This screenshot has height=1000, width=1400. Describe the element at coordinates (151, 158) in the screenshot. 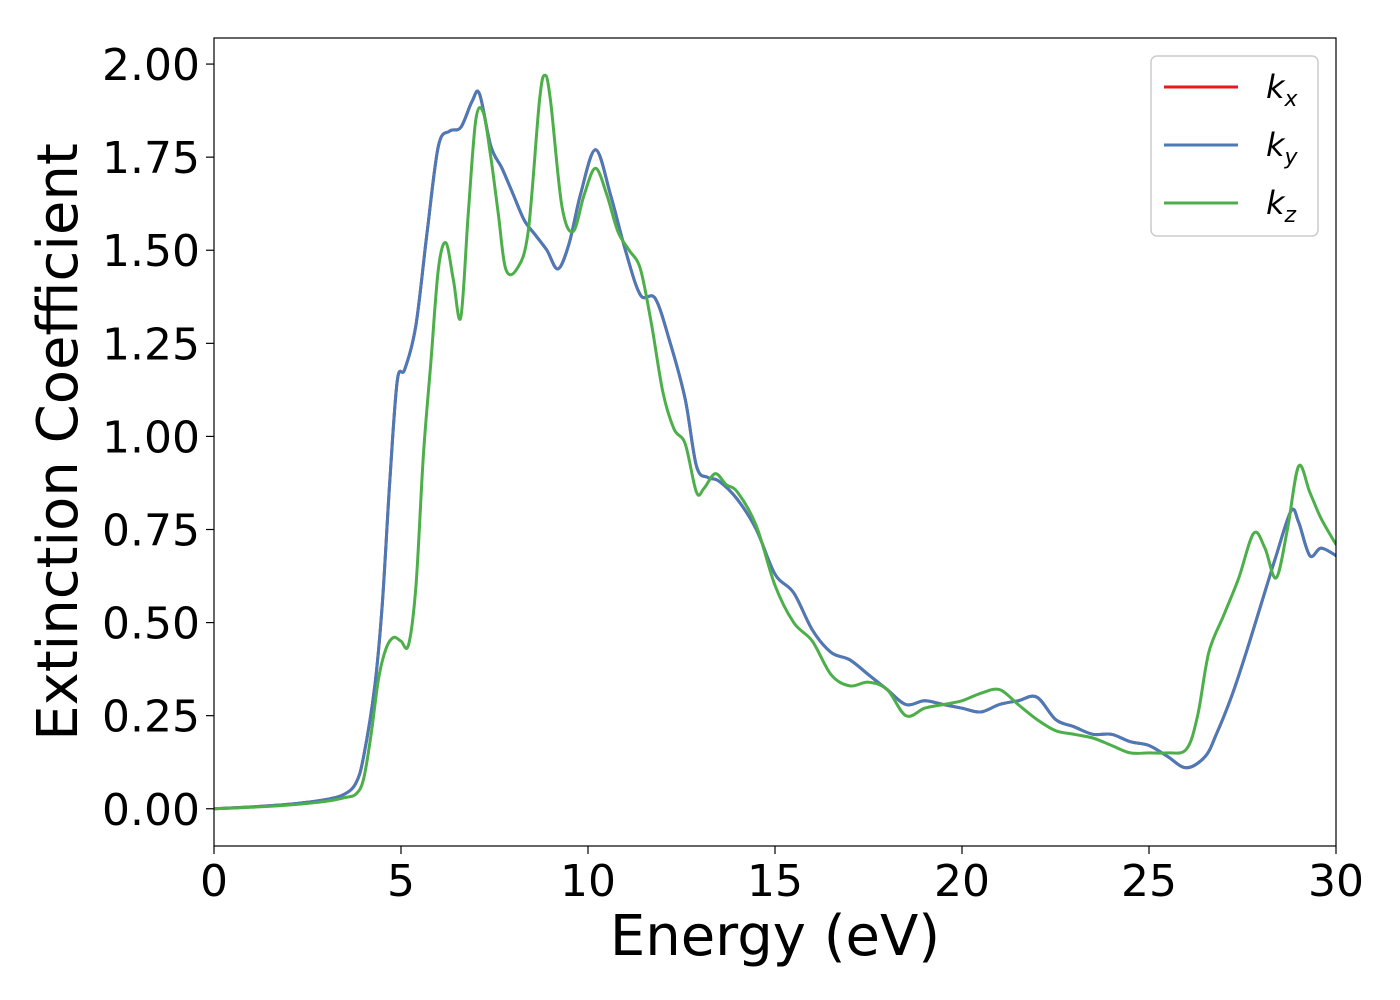

I see `y-tick-label: 1.75` at that location.